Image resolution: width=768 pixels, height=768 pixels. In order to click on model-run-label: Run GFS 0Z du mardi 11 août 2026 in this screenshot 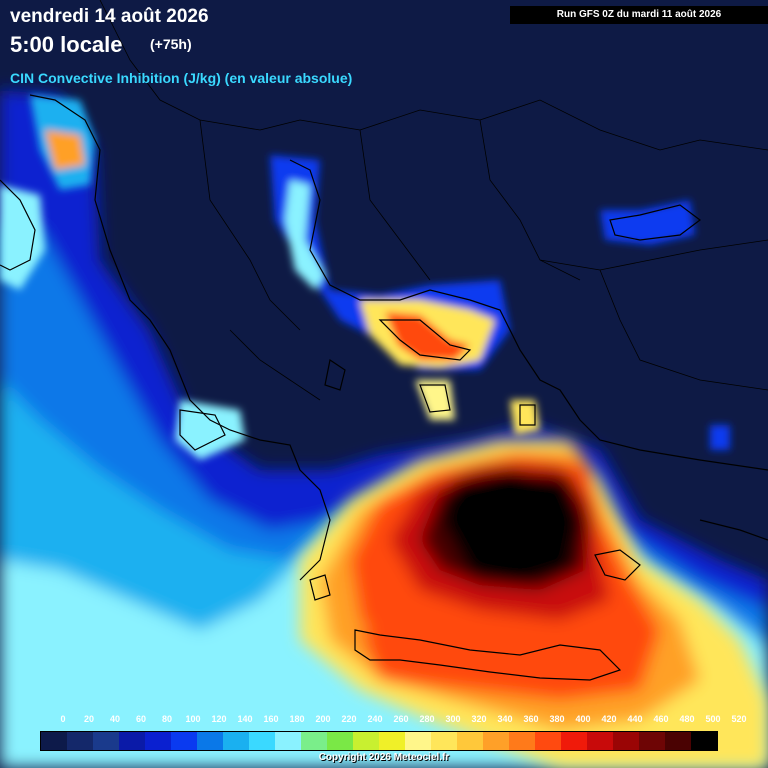, I will do `click(639, 15)`.